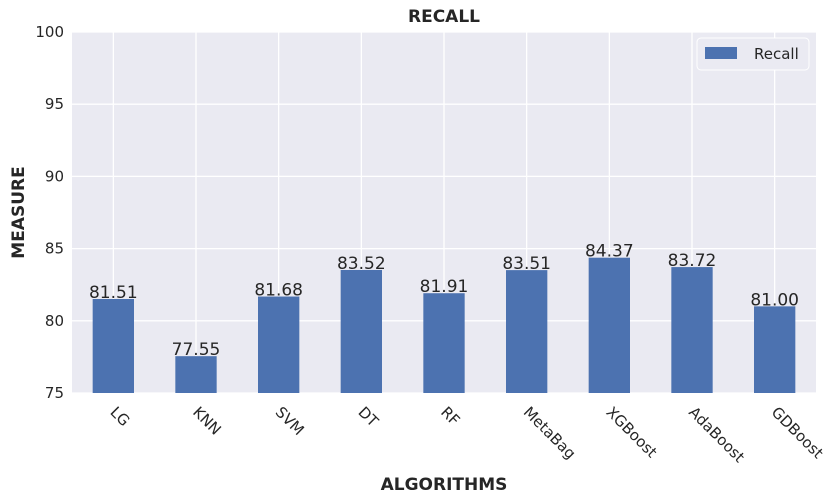 This screenshot has width=828, height=504. What do you see at coordinates (54, 176) in the screenshot?
I see `y-tick-label: 90` at bounding box center [54, 176].